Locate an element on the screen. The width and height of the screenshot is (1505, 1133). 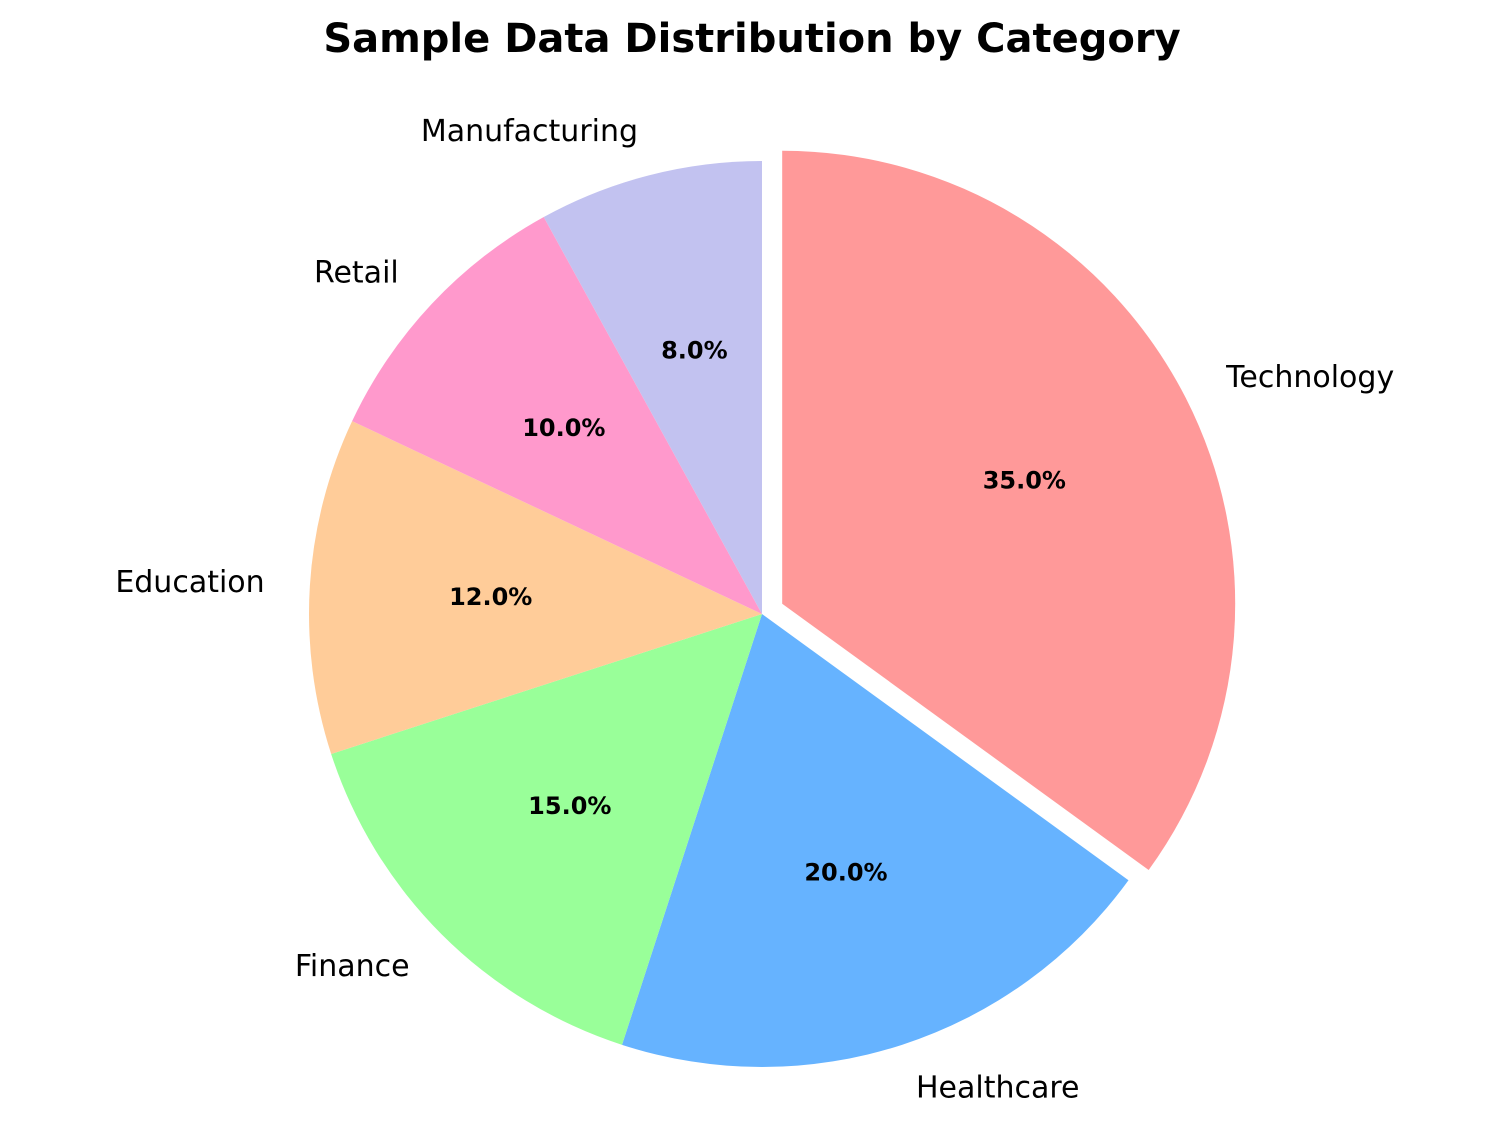
pie-category-label-manufacturing: Manufacturing is located at coordinates (529, 131).